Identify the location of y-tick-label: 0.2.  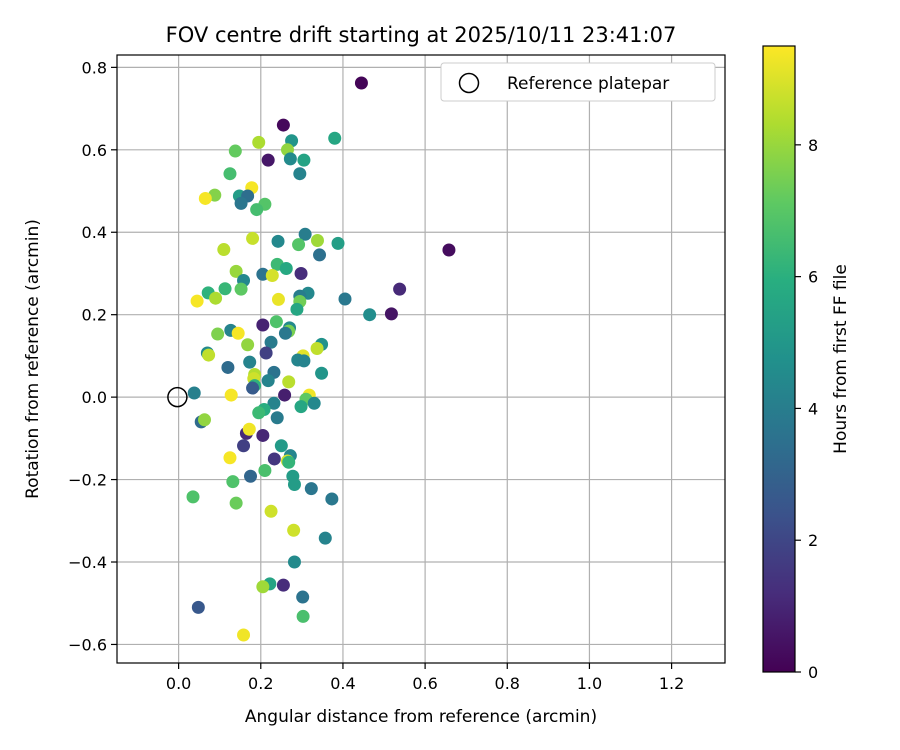
(94, 315).